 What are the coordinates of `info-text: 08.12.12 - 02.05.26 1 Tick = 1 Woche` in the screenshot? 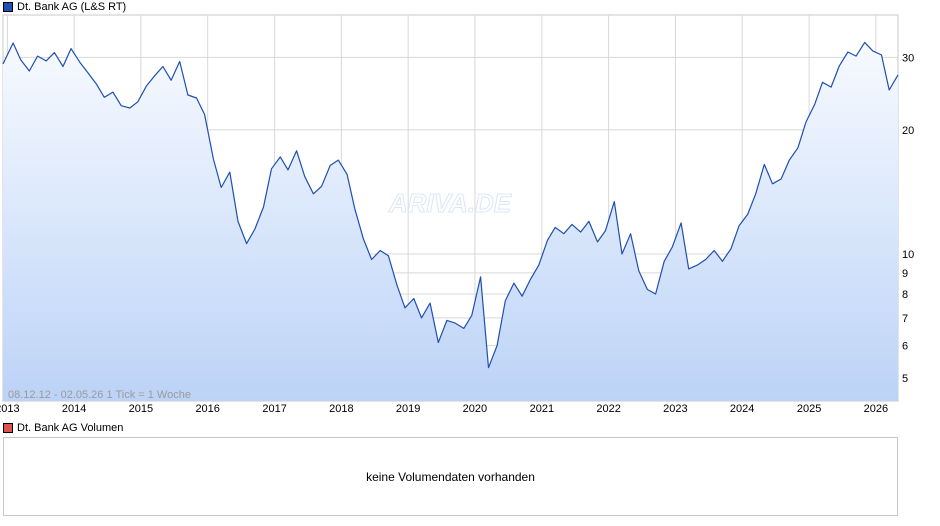 It's located at (99, 395).